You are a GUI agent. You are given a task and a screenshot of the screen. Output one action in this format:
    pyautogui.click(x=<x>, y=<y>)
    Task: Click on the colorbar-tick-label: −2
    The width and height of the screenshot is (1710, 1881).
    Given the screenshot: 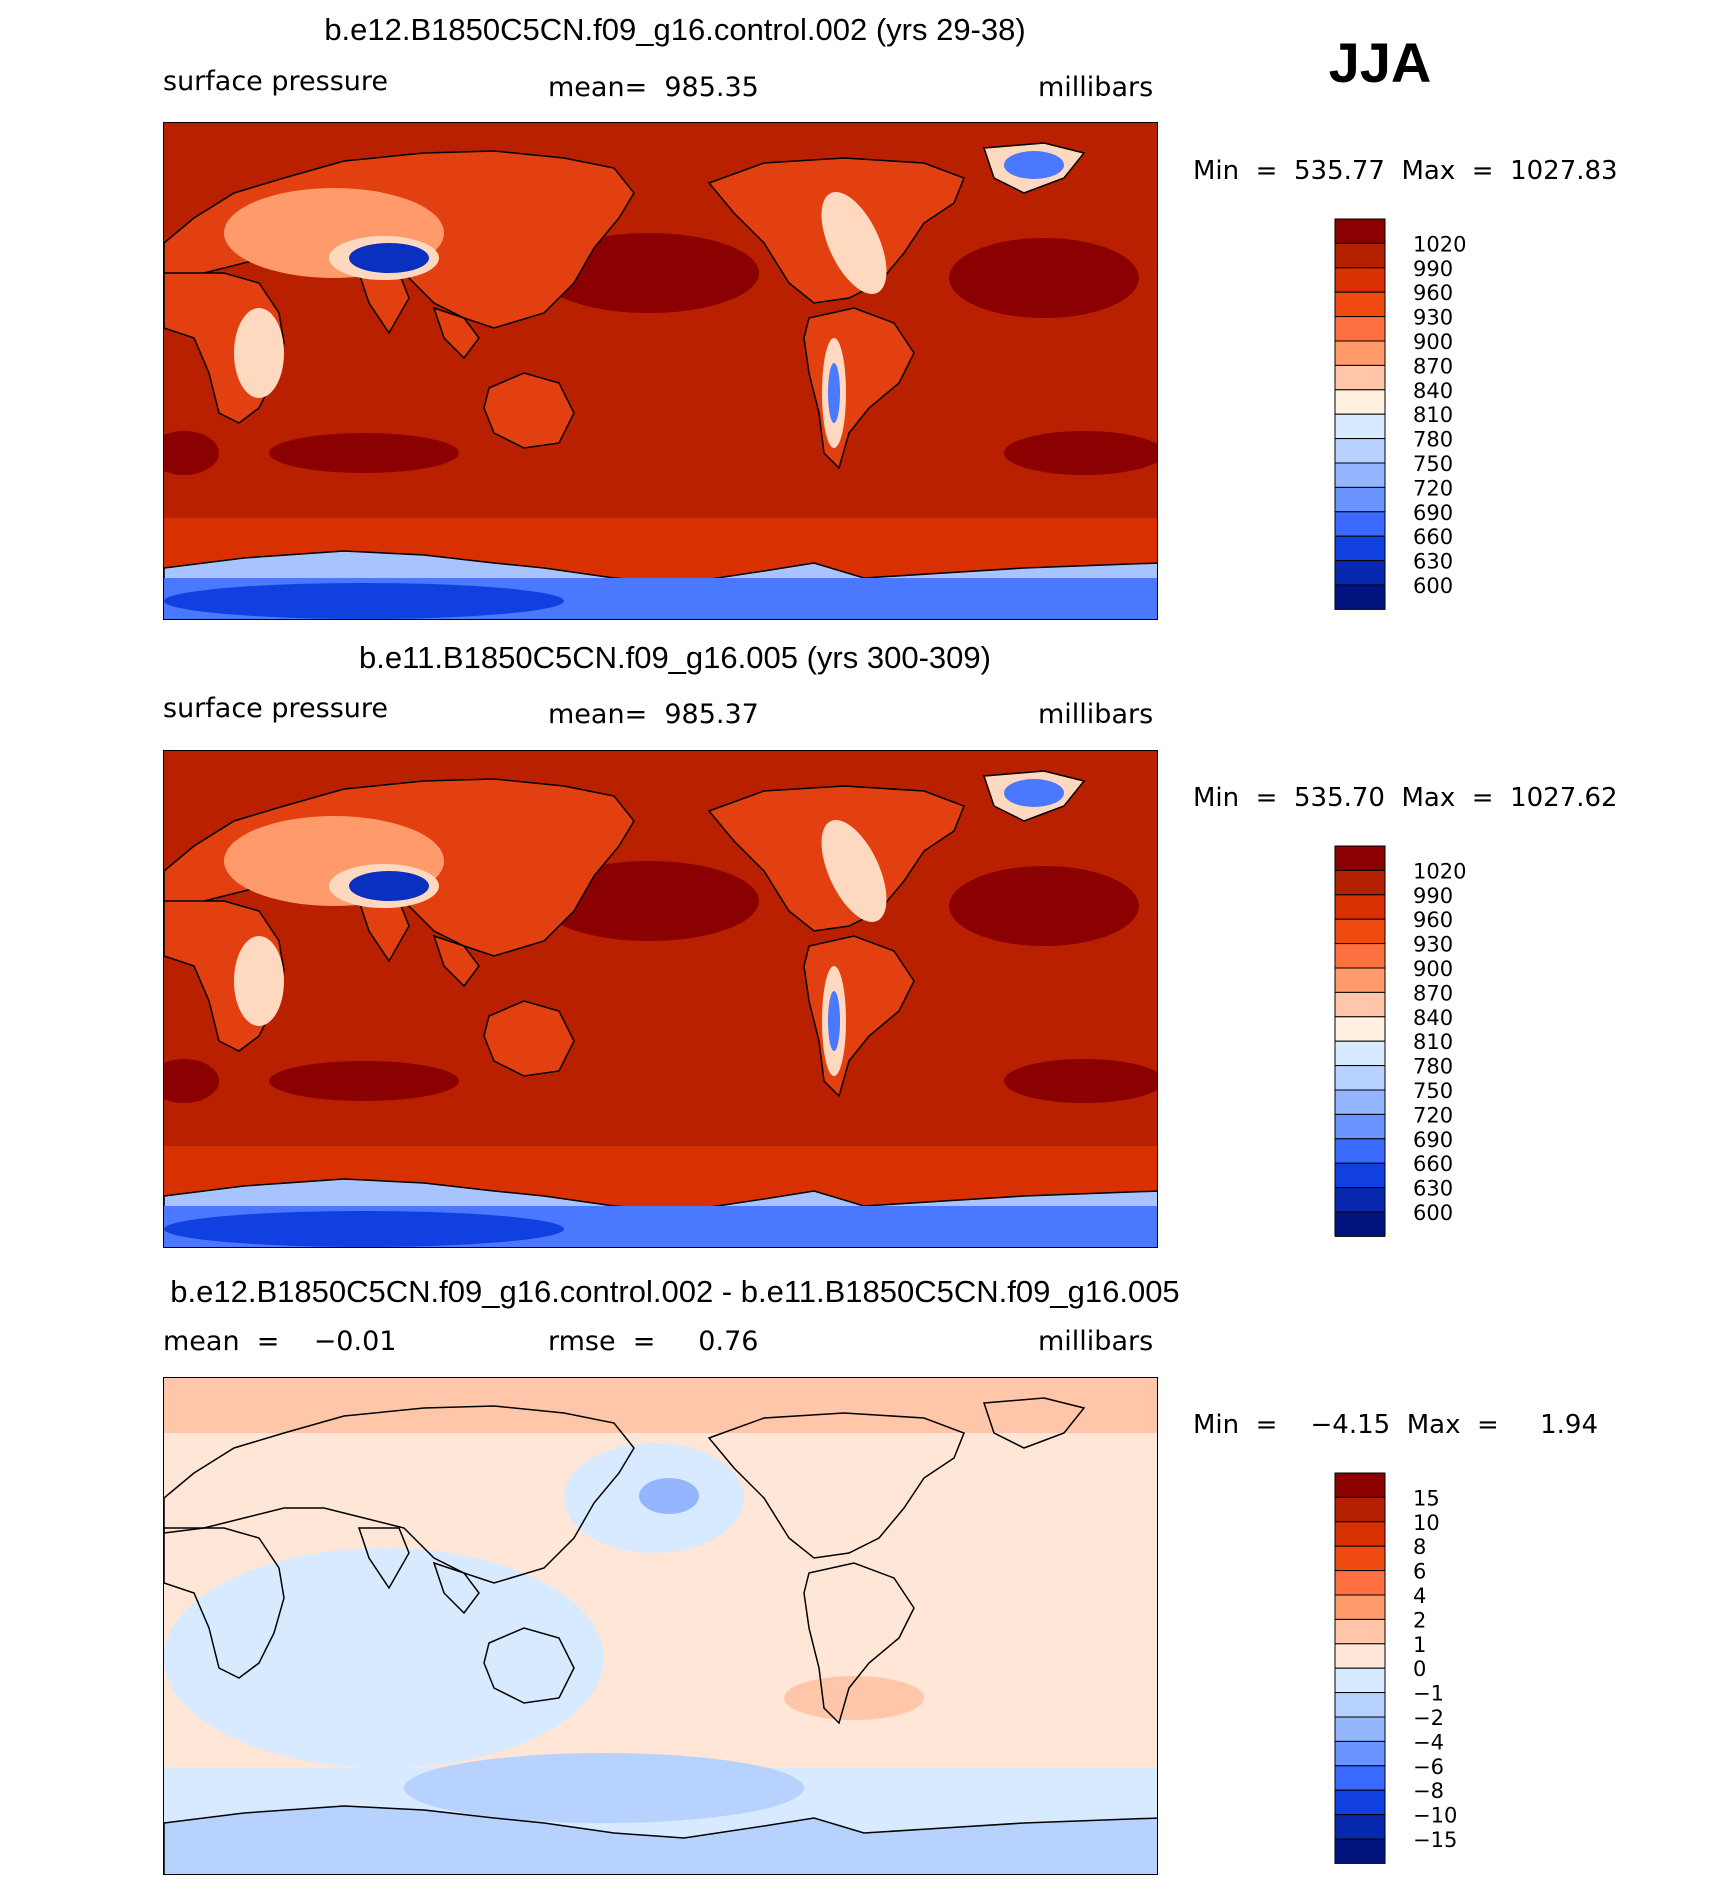 What is the action you would take?
    pyautogui.click(x=1428, y=1718)
    